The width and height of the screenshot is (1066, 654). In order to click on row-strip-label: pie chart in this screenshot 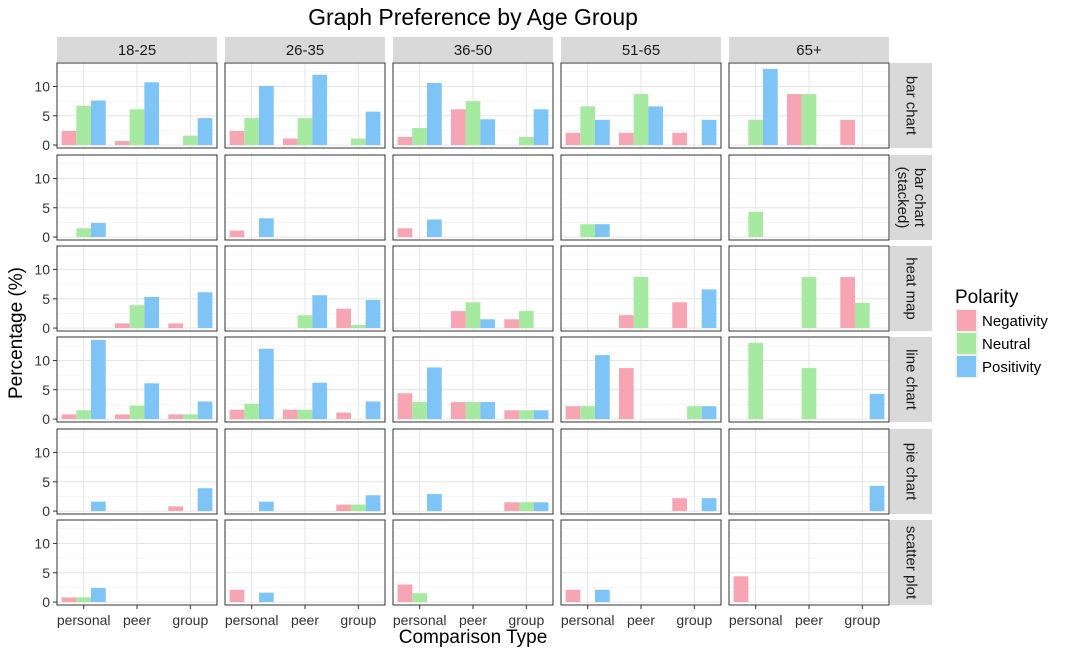, I will do `click(911, 472)`.